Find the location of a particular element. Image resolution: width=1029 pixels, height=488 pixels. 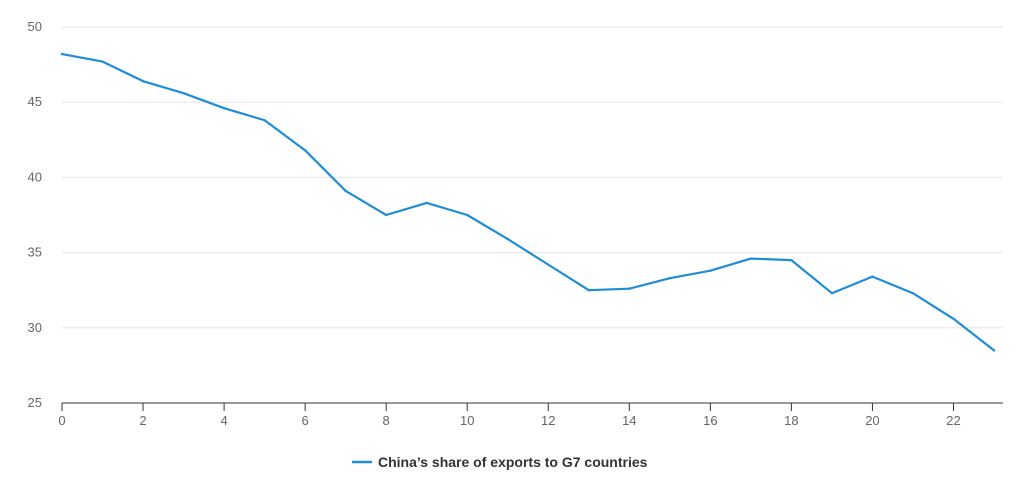

y-tick-label: 45 is located at coordinates (35, 101).